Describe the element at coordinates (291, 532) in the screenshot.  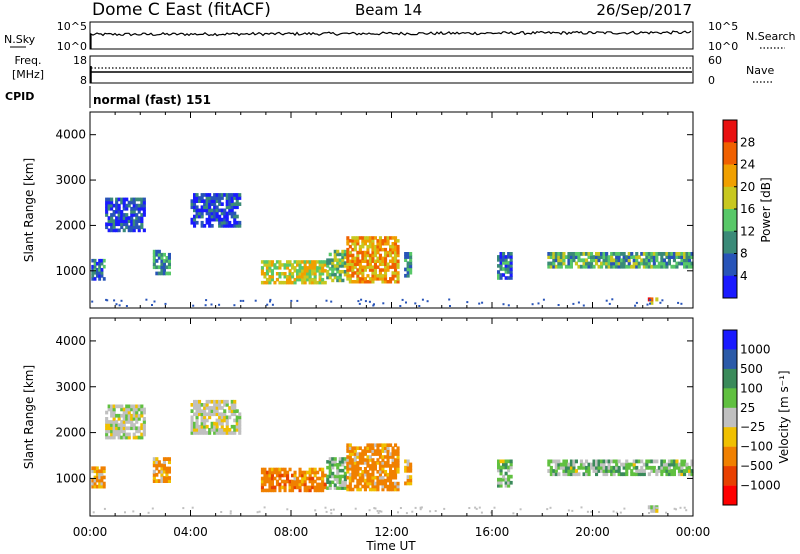
I see `time-tick-label: 08:00` at that location.